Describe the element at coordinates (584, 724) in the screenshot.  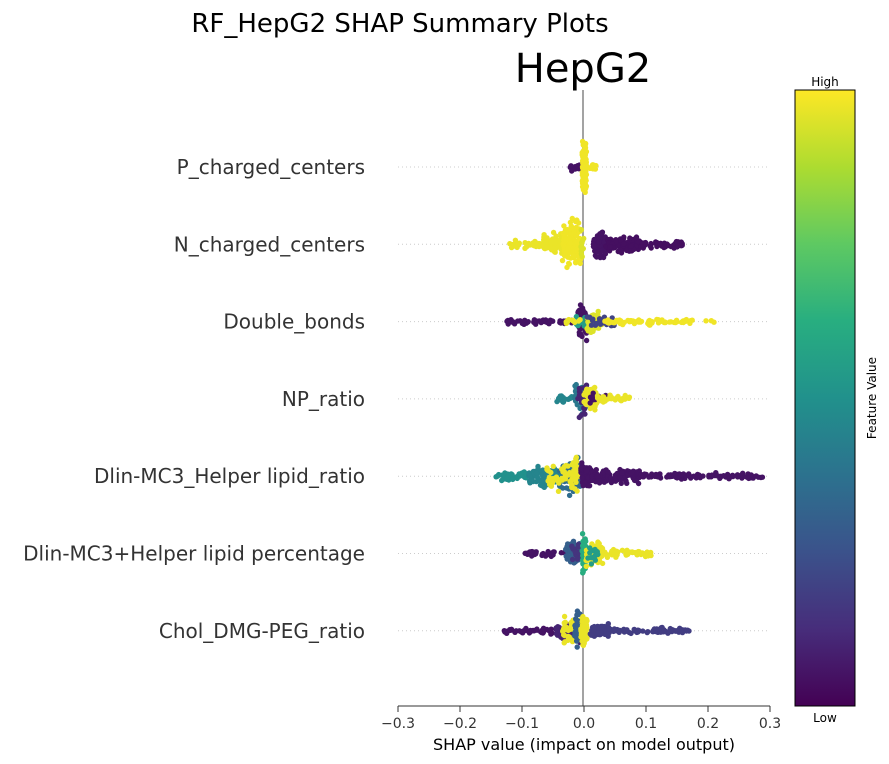
I see `x-tick-label: 0.0` at that location.